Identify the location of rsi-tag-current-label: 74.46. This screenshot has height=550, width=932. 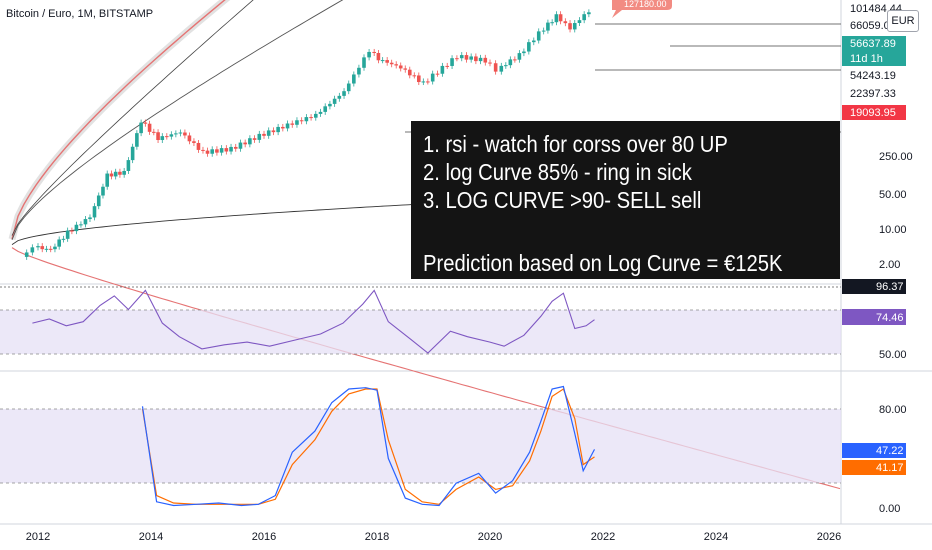
(890, 318).